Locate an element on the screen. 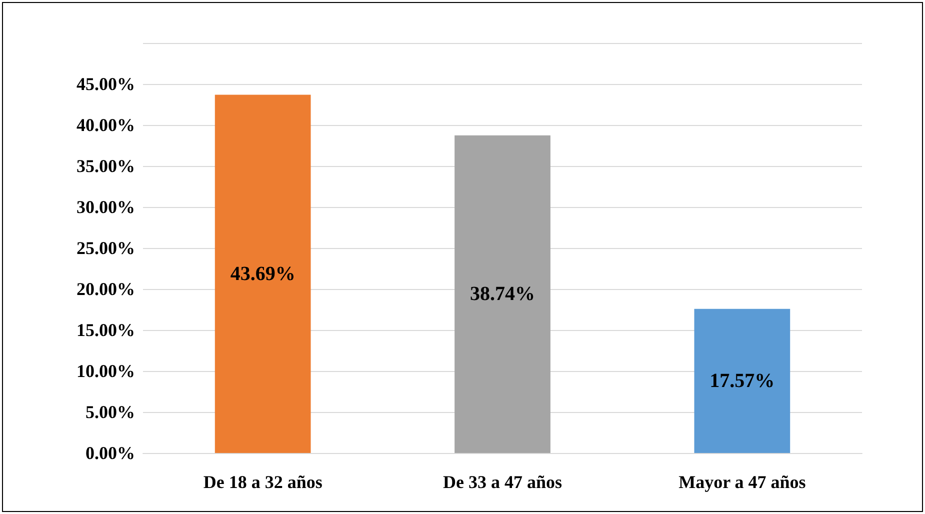  y-tick-label: 5.00% is located at coordinates (110, 412).